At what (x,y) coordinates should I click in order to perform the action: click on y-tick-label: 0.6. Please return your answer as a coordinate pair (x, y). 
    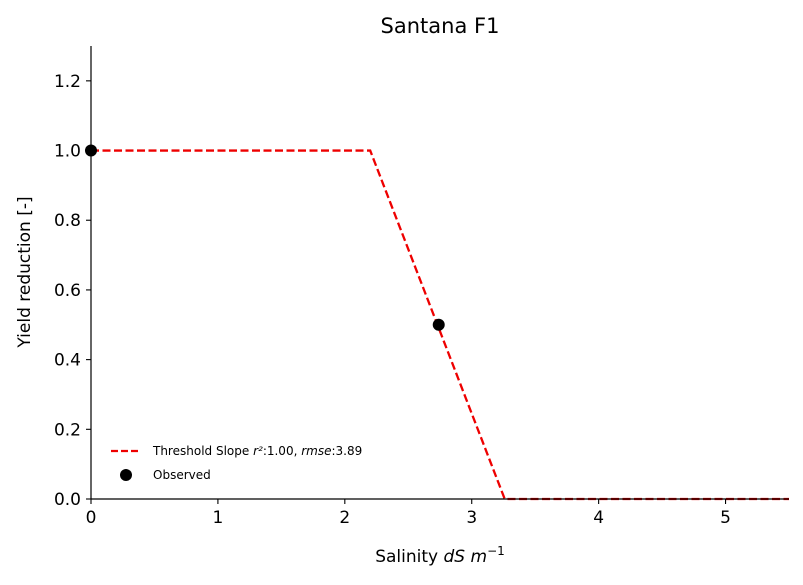
    Looking at the image, I should click on (67, 291).